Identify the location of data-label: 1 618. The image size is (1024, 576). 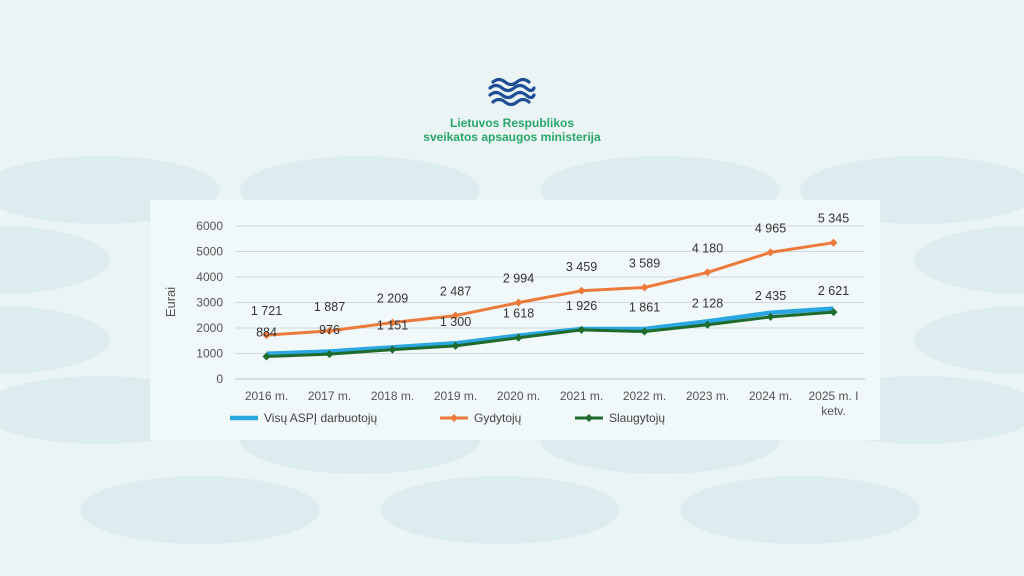
(518, 314).